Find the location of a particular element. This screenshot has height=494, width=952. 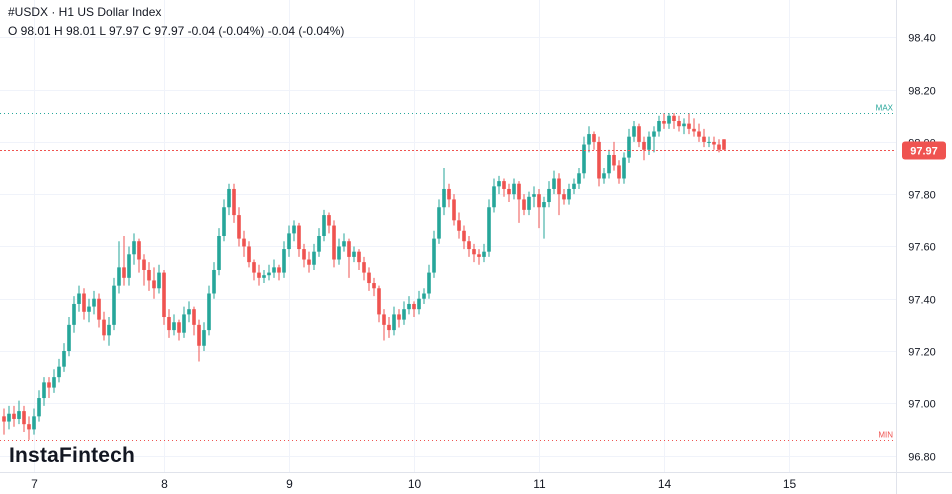

min-label: MIN is located at coordinates (885, 435).